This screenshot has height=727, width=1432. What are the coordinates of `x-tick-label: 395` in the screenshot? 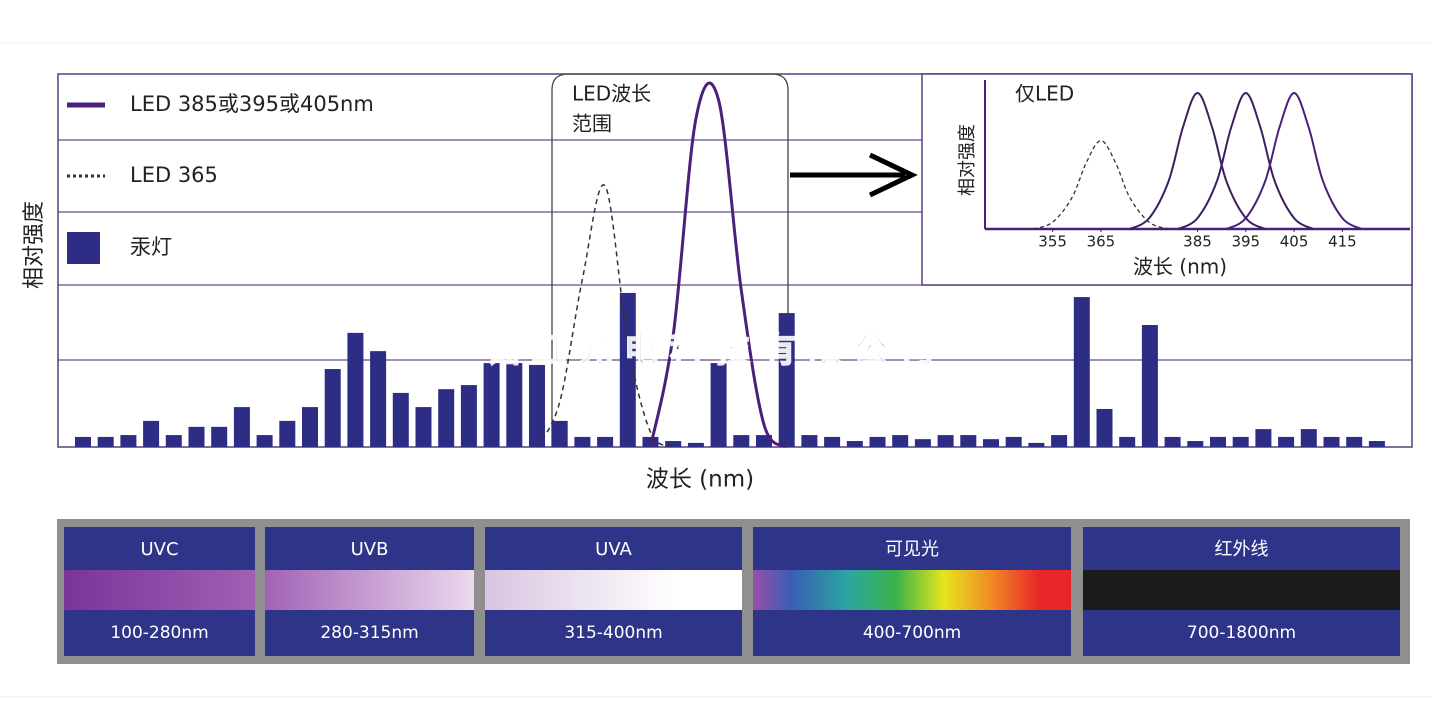 It's located at (1245, 242).